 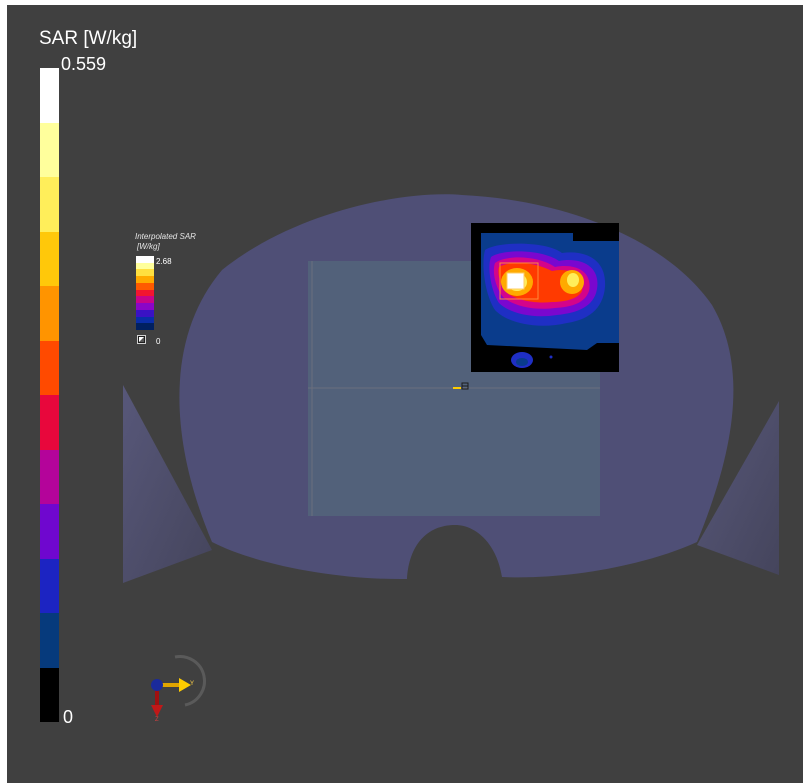 I want to click on orientation-gizmo, so click(x=178, y=686).